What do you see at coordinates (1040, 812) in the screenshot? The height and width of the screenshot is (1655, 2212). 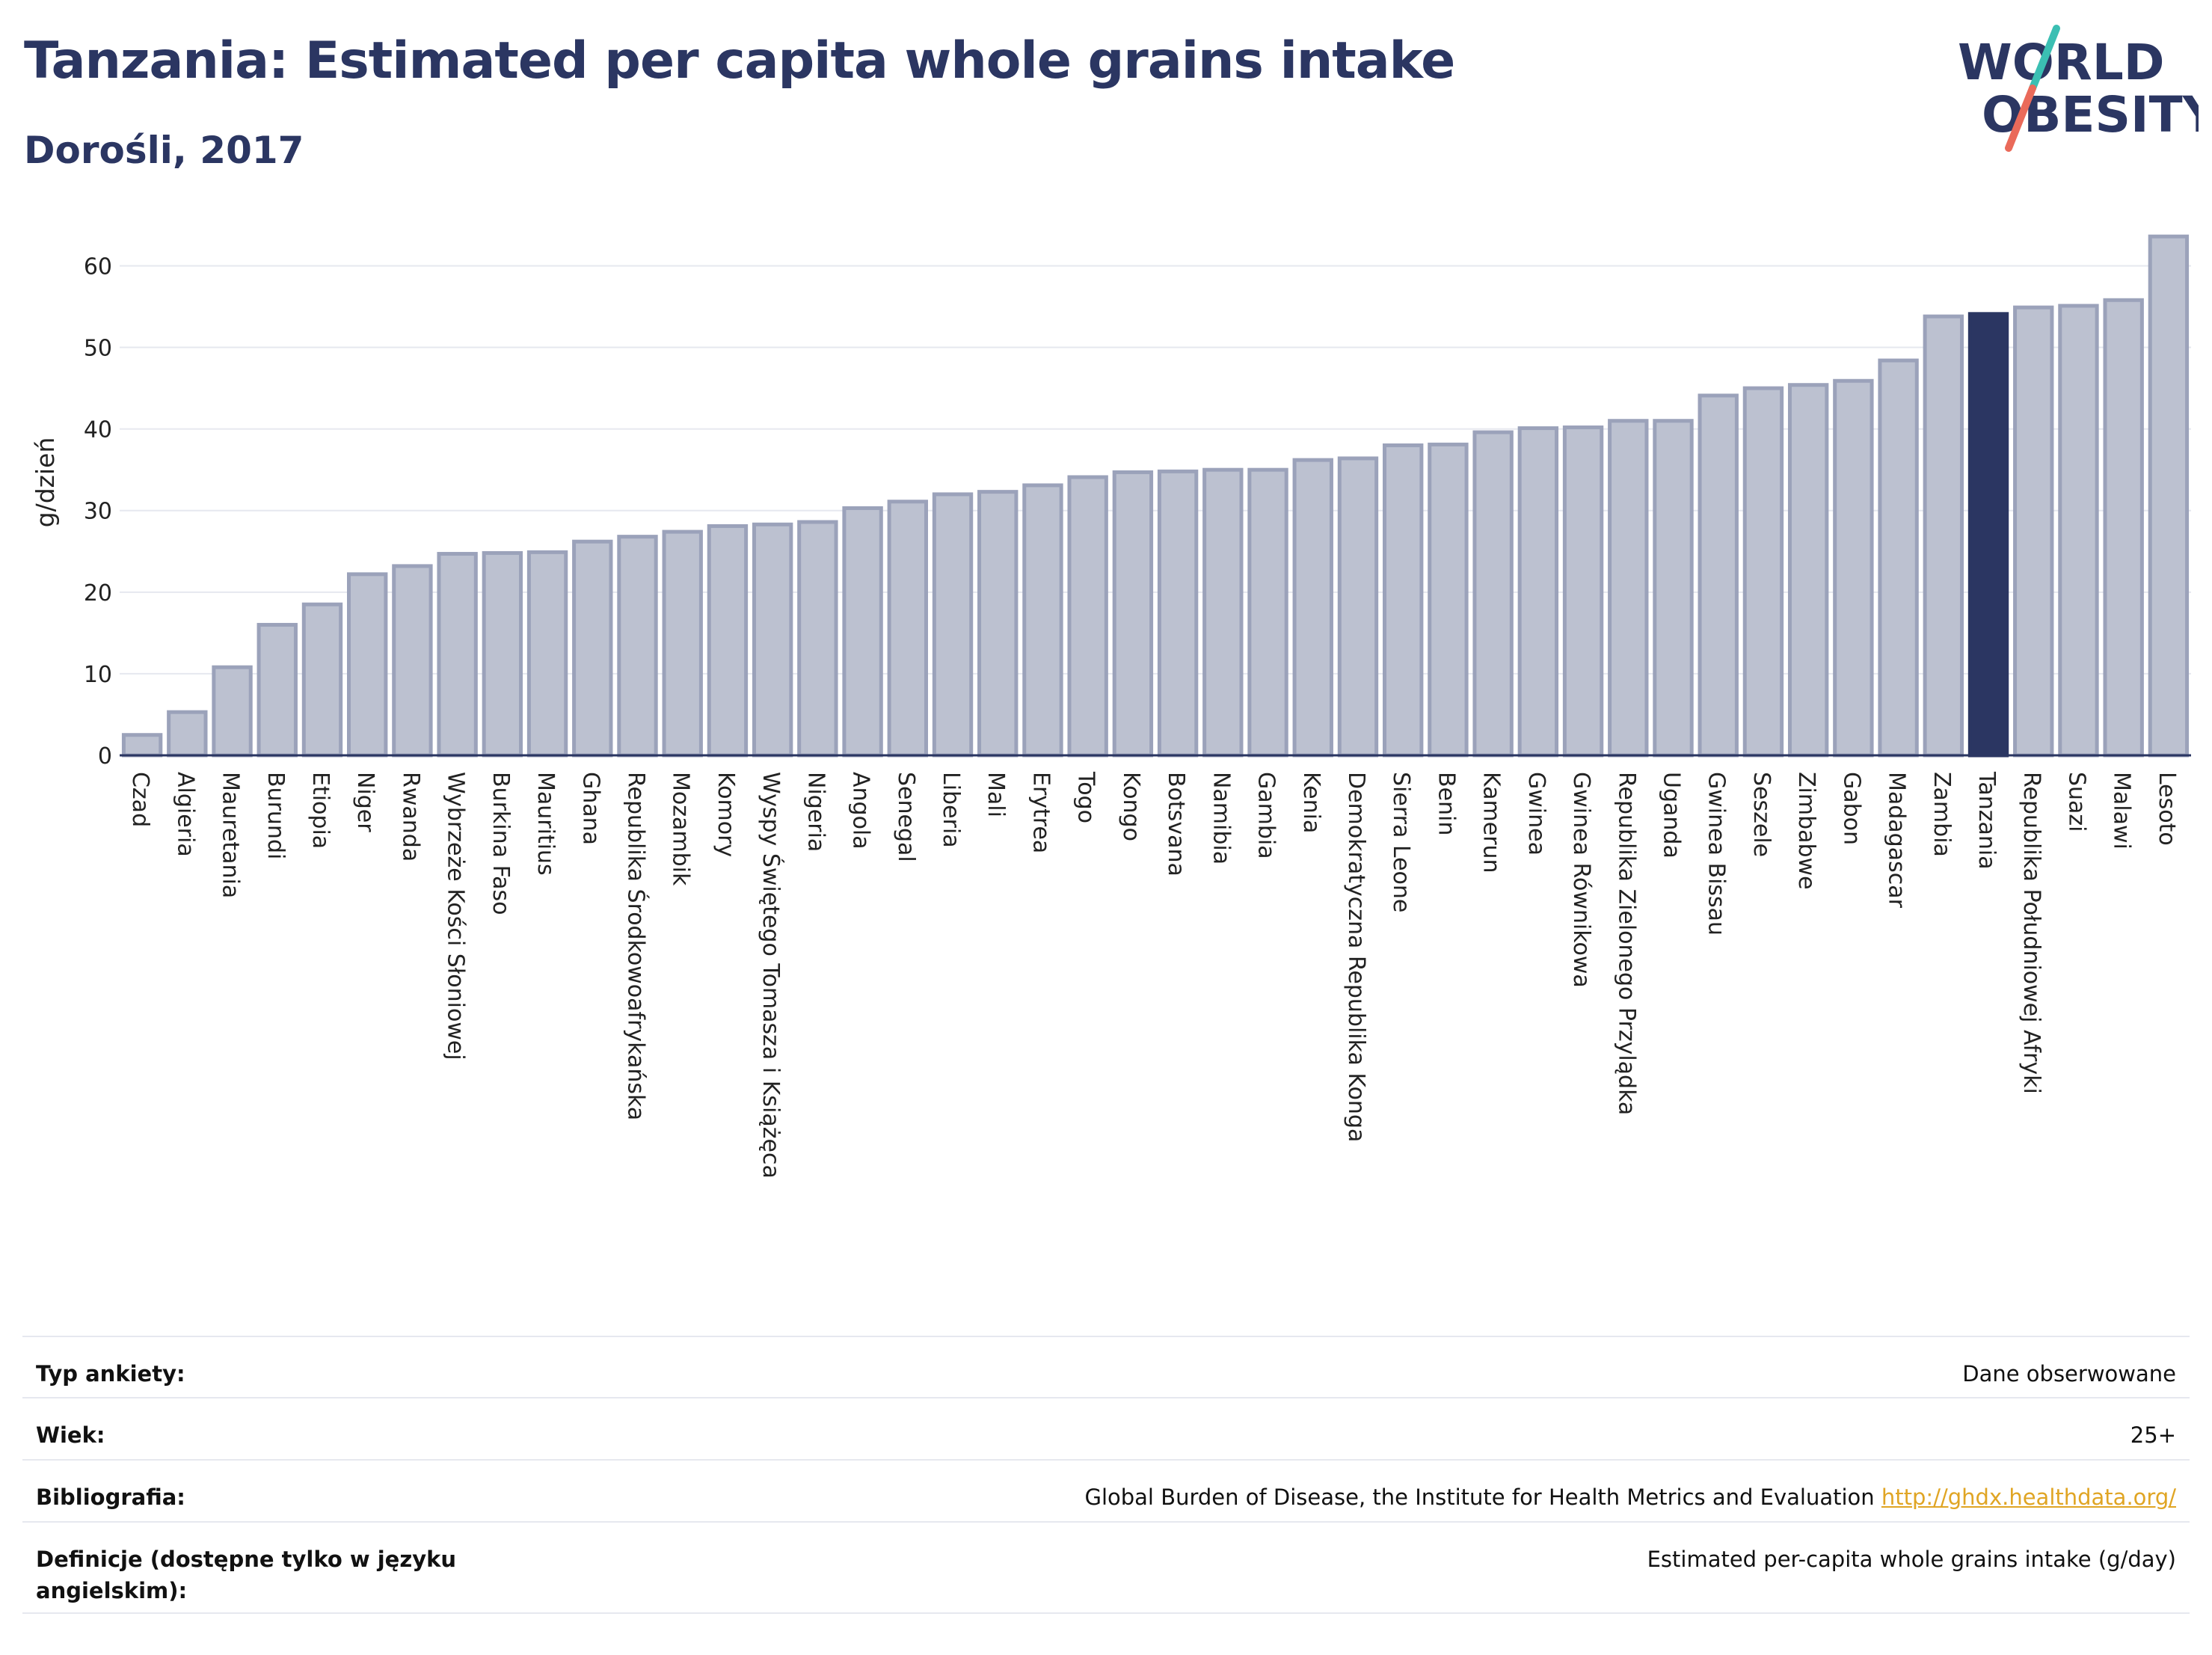 I see `x-tick-label: Erytrea` at bounding box center [1040, 812].